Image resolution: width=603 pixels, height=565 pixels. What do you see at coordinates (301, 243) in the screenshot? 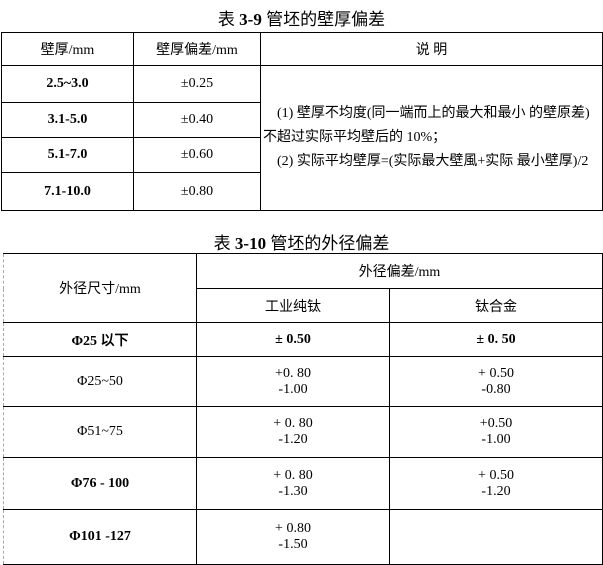
I see `table2-title: 表 3-10 管坯的外径偏差` at bounding box center [301, 243].